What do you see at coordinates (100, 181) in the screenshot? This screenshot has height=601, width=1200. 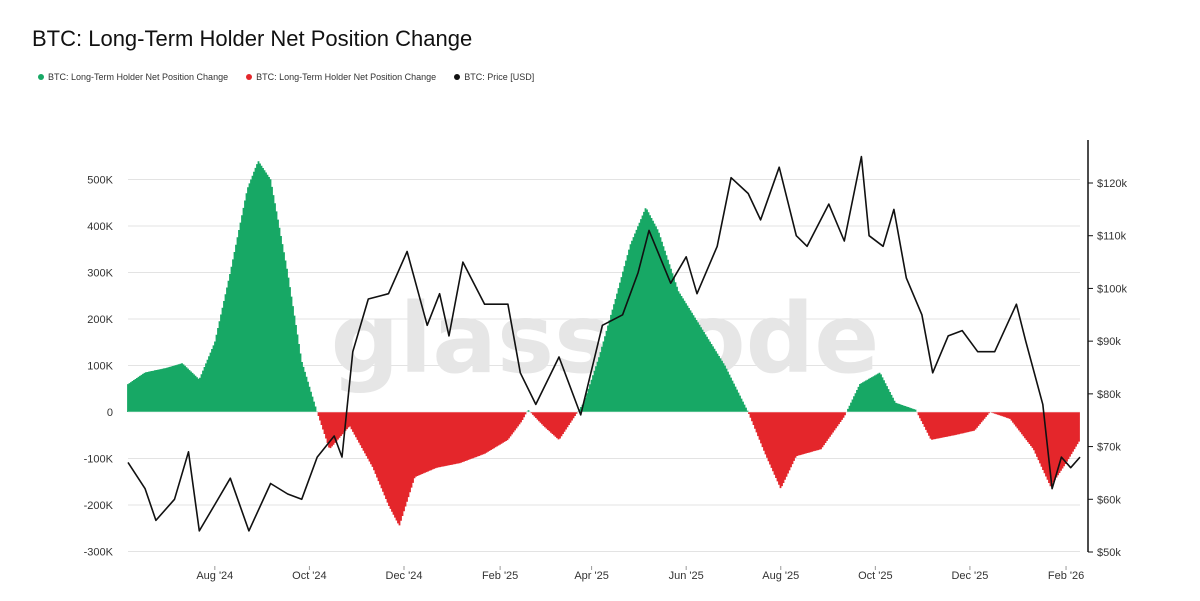 I see `y-left-tick: 500K` at bounding box center [100, 181].